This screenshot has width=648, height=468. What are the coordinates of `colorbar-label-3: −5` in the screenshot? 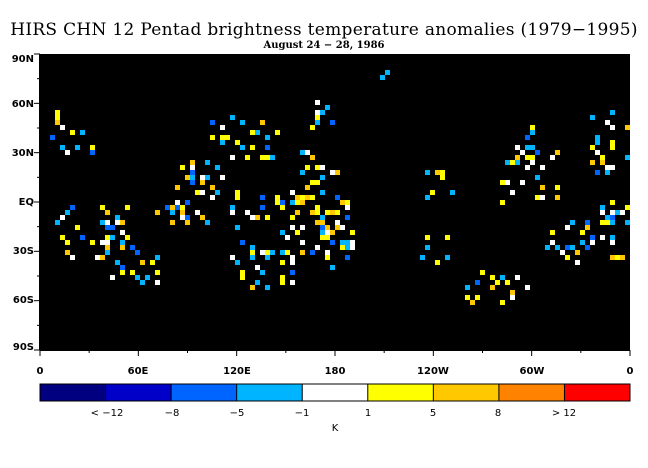 It's located at (237, 413).